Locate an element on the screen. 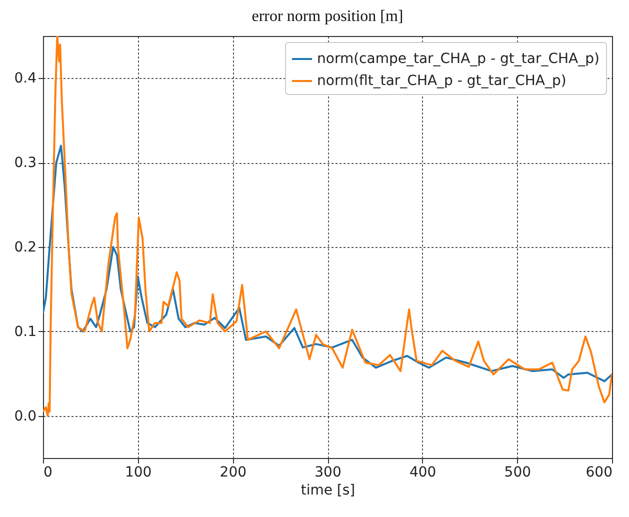  x-axis-title: time [s] is located at coordinates (328, 490).